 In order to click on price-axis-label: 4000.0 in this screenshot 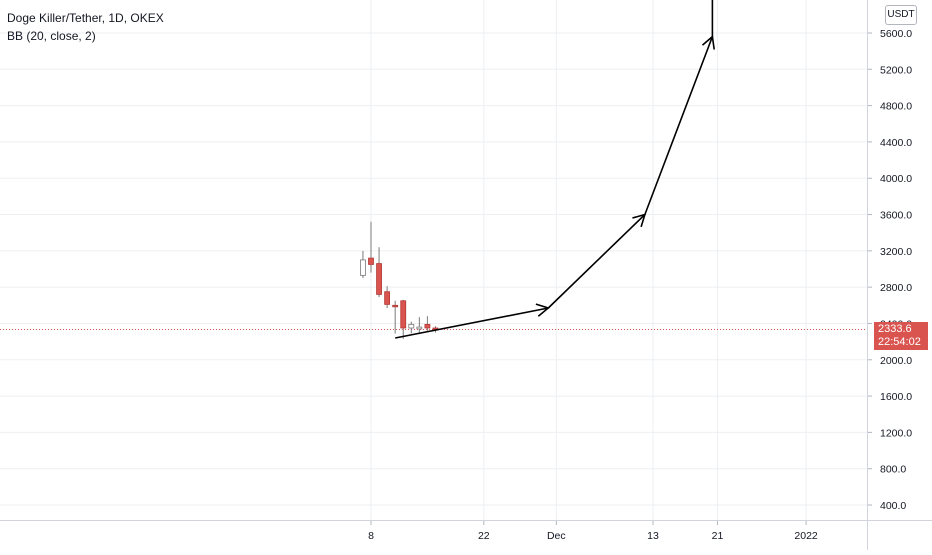, I will do `click(896, 179)`.